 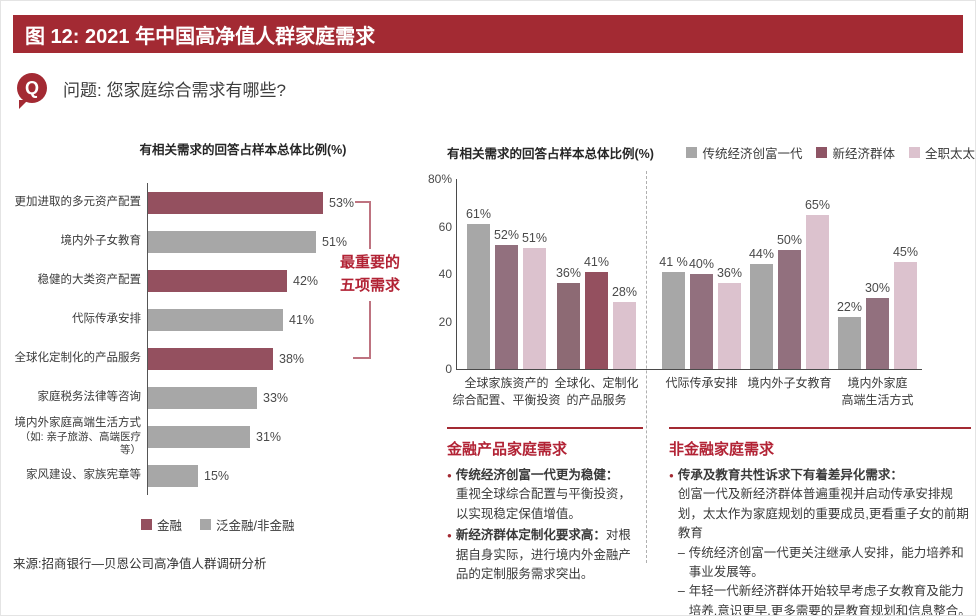 What do you see at coordinates (256, 241) in the screenshot?
I see `bar-zone: 51%` at bounding box center [256, 241].